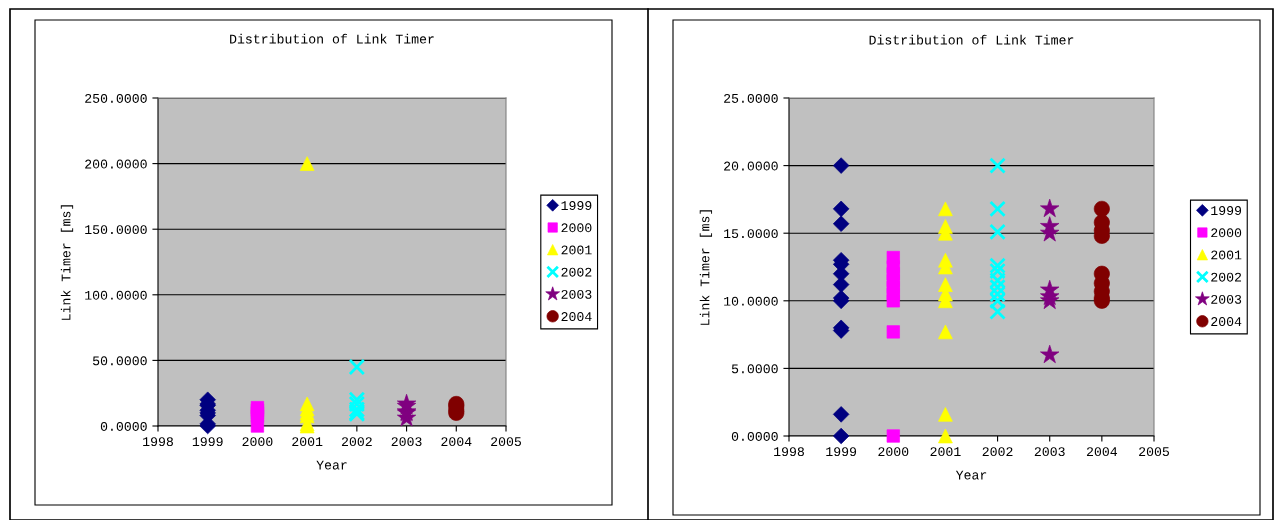  Describe the element at coordinates (751, 301) in the screenshot. I see `y-tick-label: 10.0000` at that location.